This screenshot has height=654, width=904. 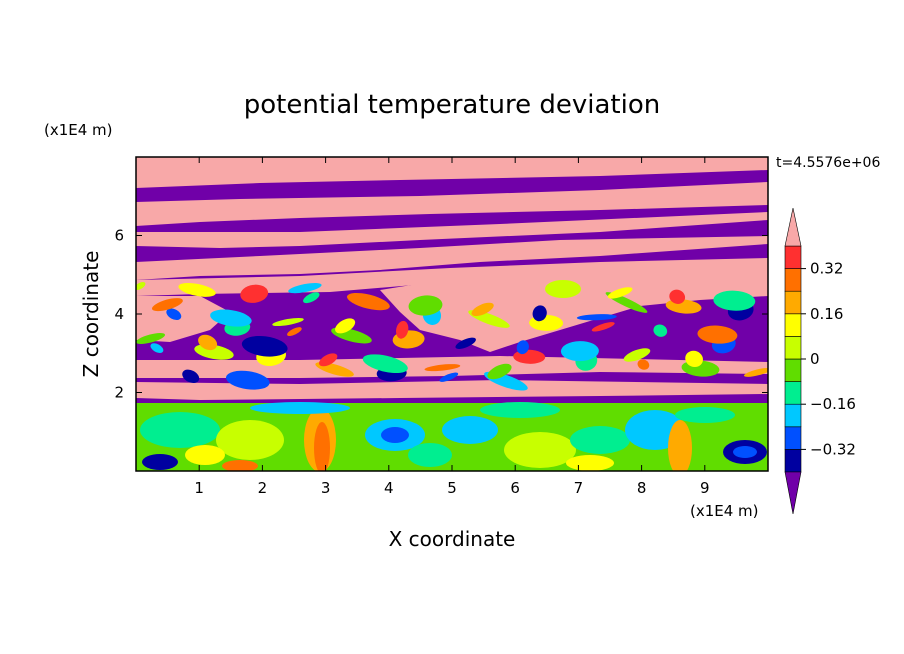 What do you see at coordinates (826, 314) in the screenshot?
I see `colorbar-label-1: 0.16` at bounding box center [826, 314].